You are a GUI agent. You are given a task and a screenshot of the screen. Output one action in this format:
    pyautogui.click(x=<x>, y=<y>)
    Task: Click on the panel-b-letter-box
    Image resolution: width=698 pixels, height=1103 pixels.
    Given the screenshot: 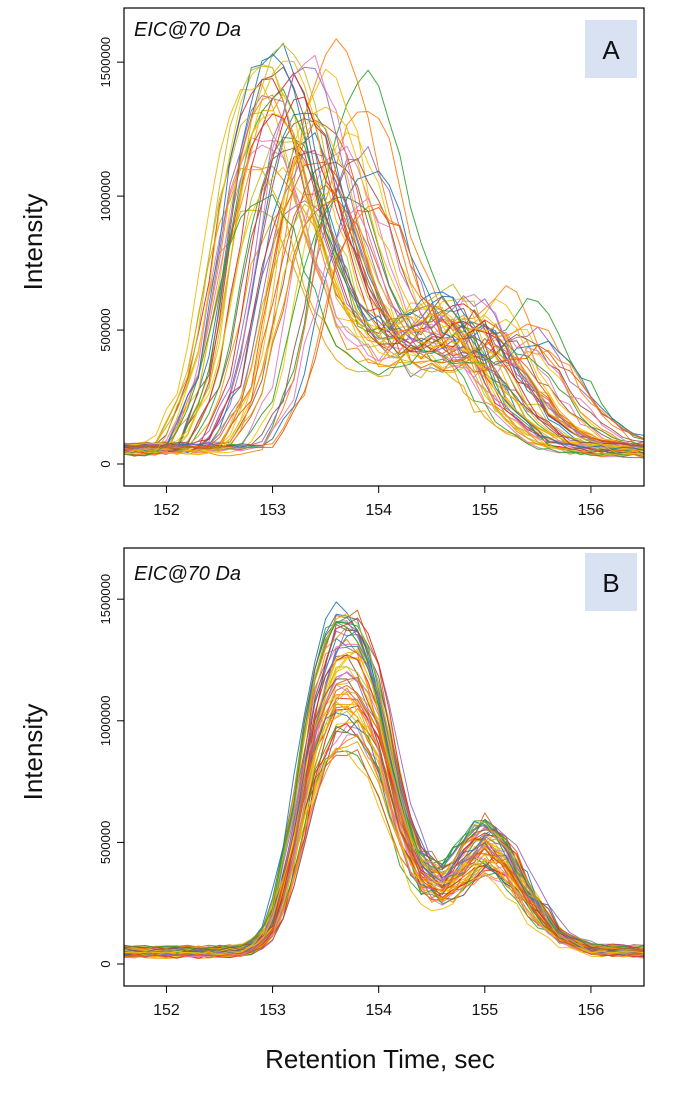 What is the action you would take?
    pyautogui.click(x=611, y=582)
    